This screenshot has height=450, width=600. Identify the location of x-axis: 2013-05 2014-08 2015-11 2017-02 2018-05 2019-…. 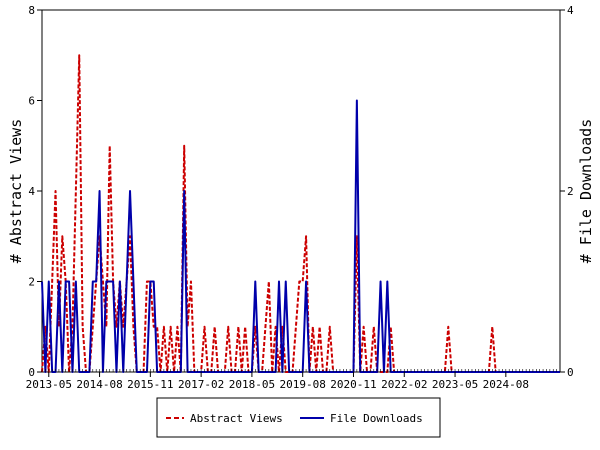
(293, 380).